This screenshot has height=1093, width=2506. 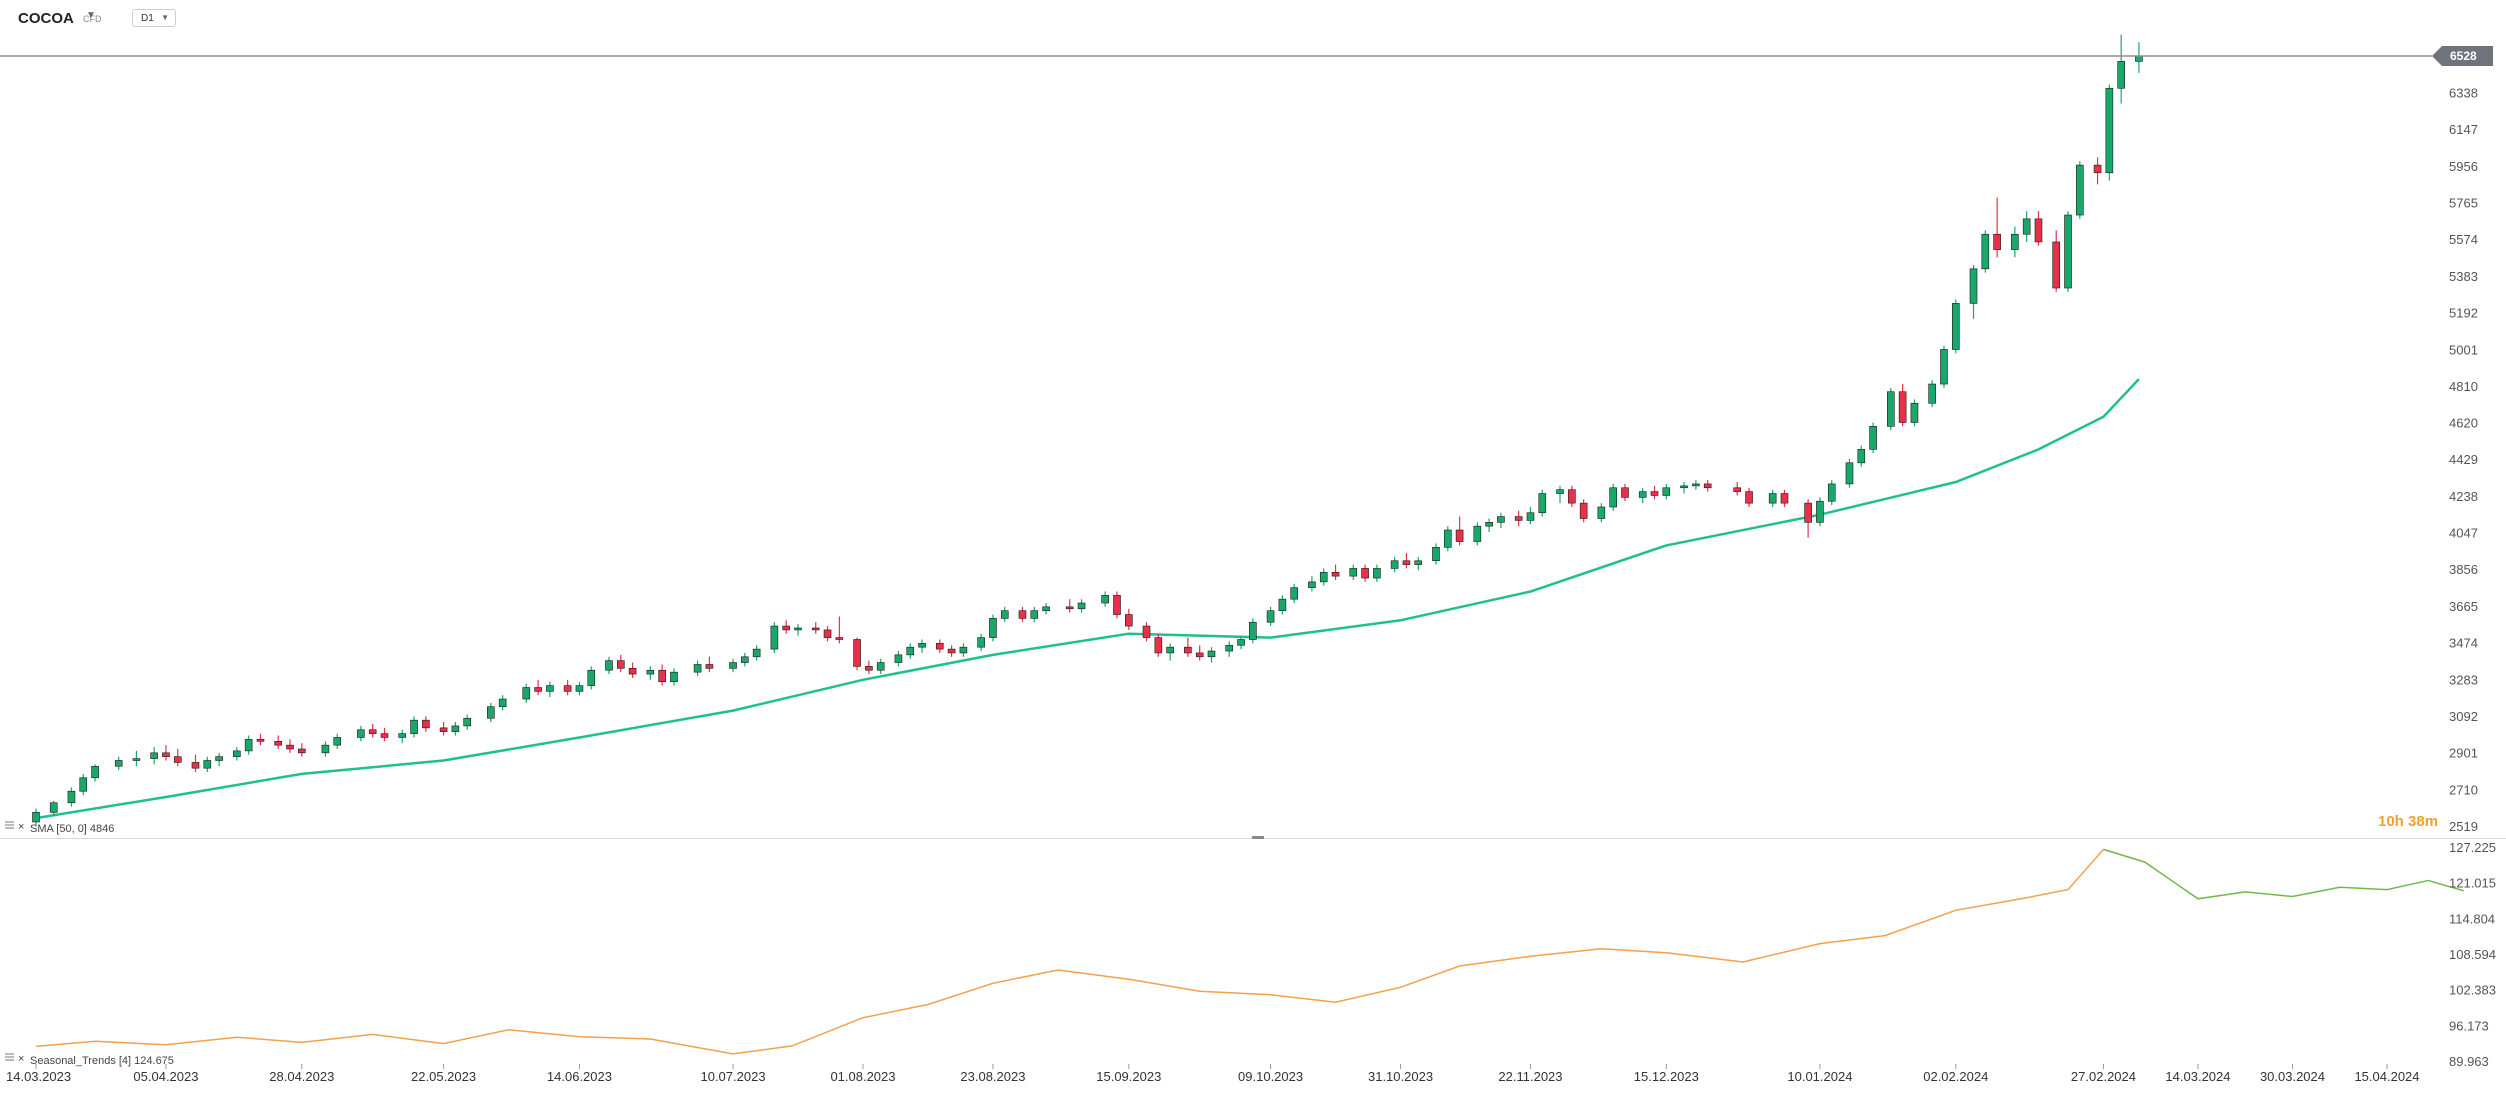 I want to click on x-tick-label: 05.04.2023, so click(x=165, y=1076).